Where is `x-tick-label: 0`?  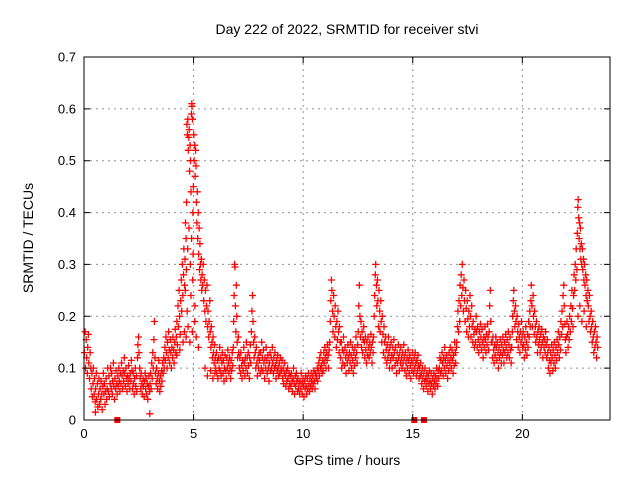
x-tick-label: 0 is located at coordinates (83, 433).